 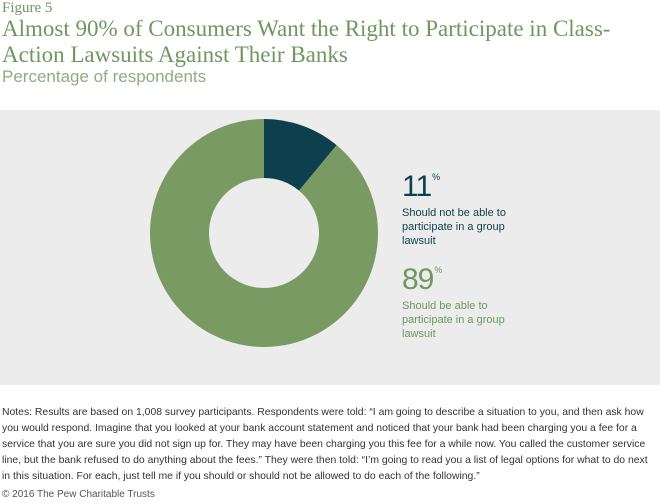 I want to click on chart-subtitle: Percentage of respondents, so click(x=104, y=76).